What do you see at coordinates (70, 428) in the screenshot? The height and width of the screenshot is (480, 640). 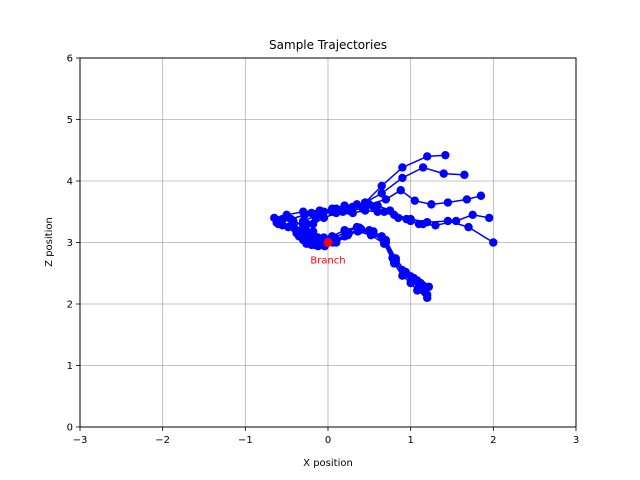 I see `y-tick-label: 0` at bounding box center [70, 428].